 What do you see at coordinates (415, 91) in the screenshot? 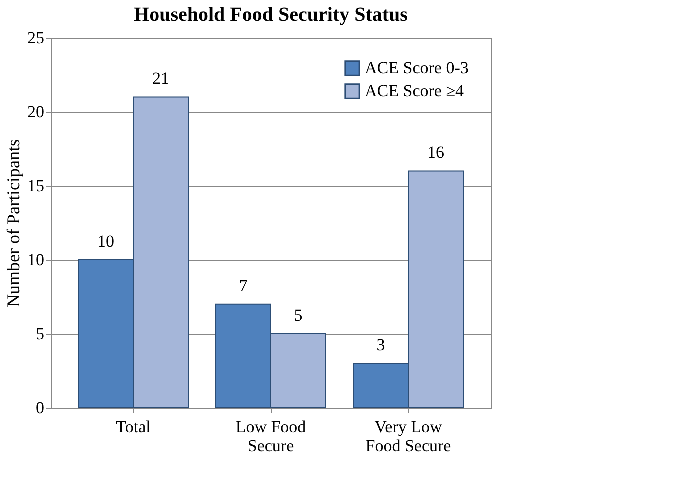
I see `legend-label: ACE Score ≥4` at bounding box center [415, 91].